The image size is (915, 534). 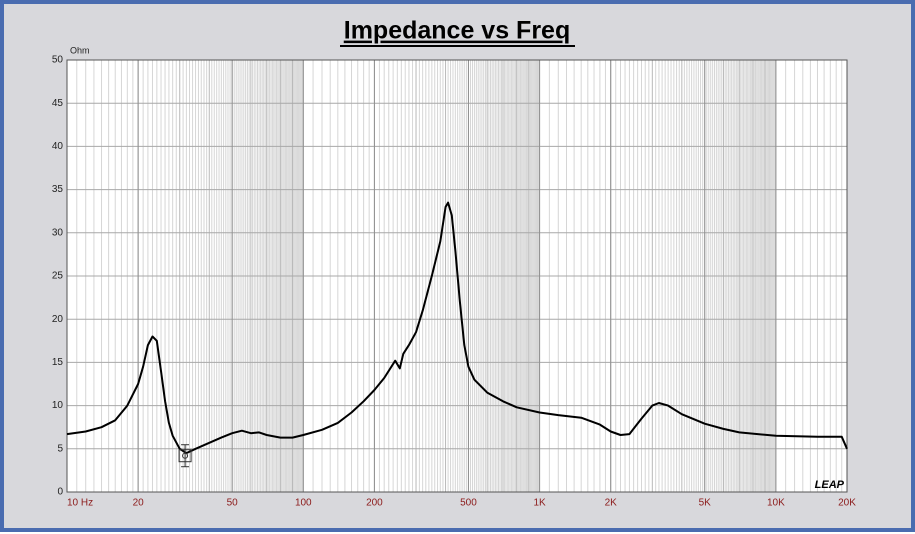 What do you see at coordinates (233, 503) in the screenshot?
I see `x-tick-label: 50` at bounding box center [233, 503].